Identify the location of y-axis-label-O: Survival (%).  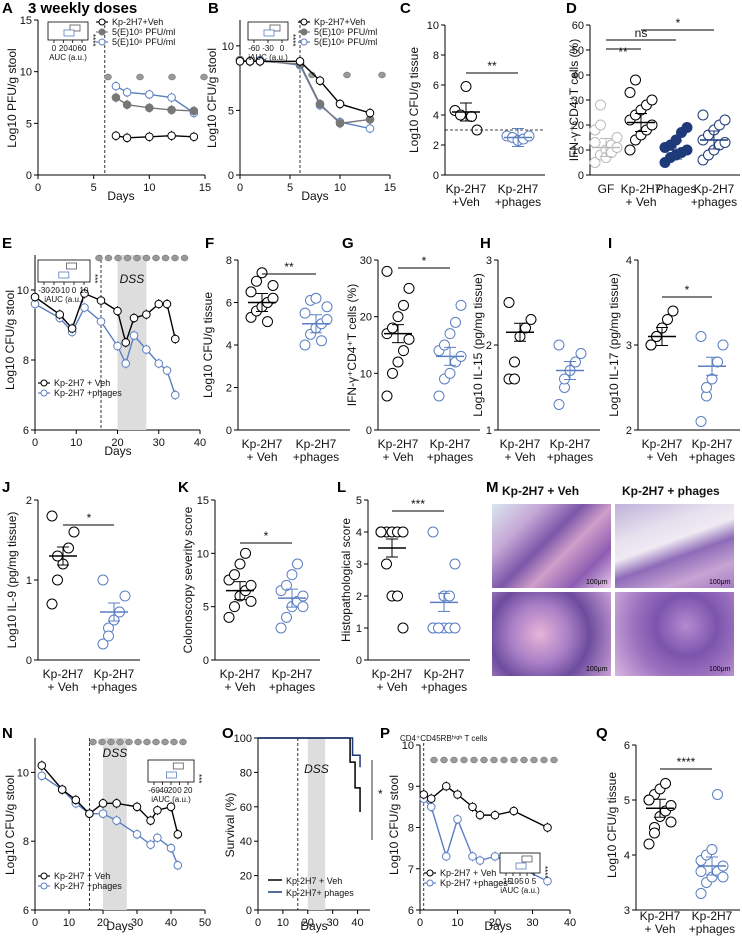
(230, 825).